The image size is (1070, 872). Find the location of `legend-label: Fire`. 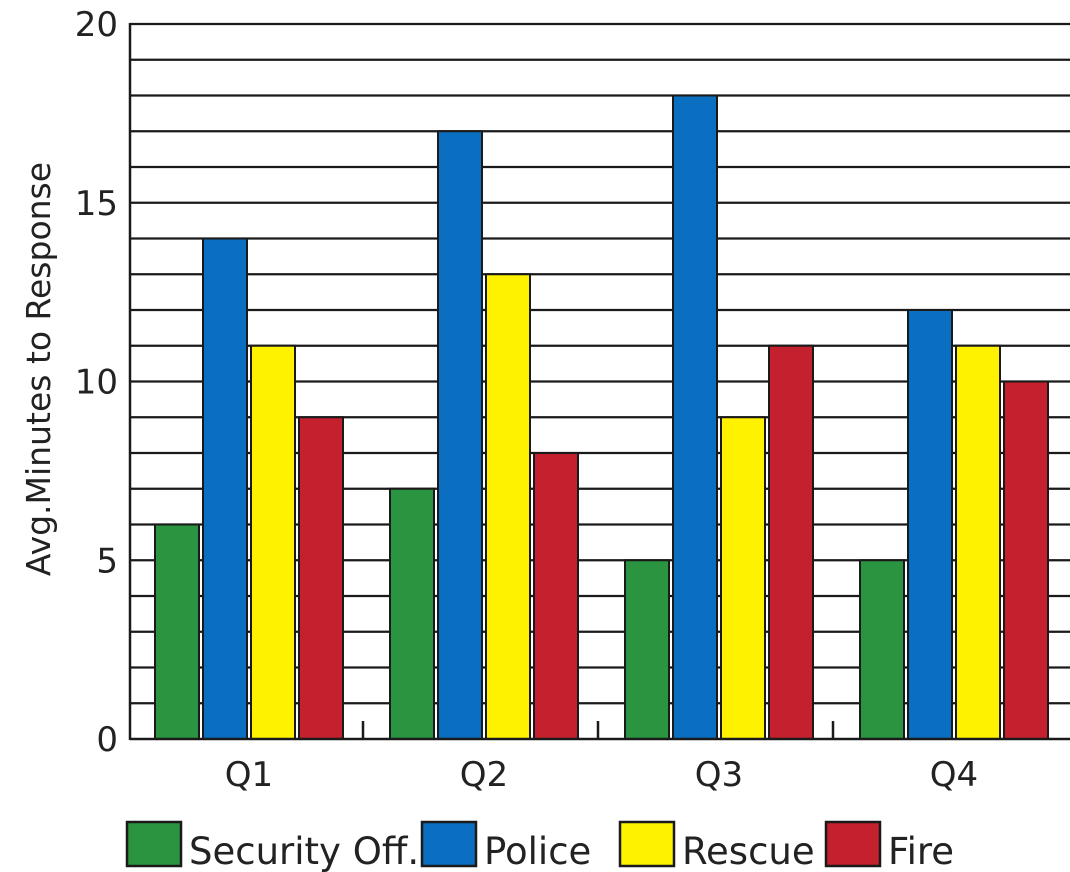

legend-label: Fire is located at coordinates (921, 851).